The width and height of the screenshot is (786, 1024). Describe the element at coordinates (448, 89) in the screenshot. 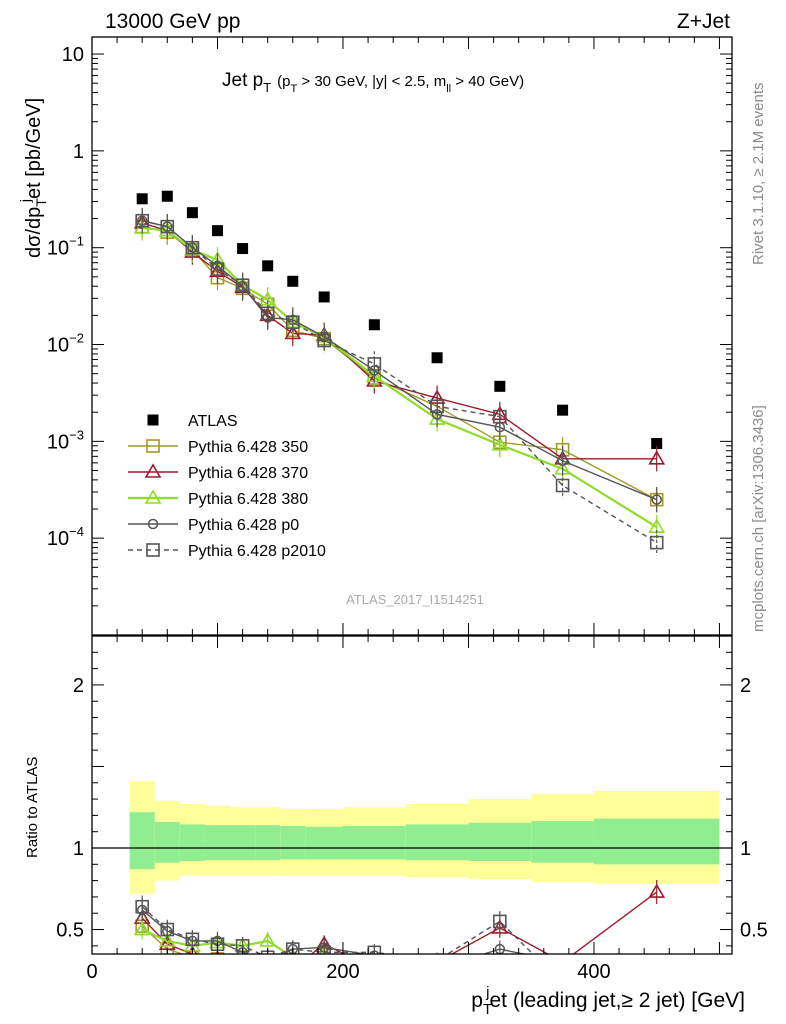

I see `title-cut2-sub: ll` at that location.